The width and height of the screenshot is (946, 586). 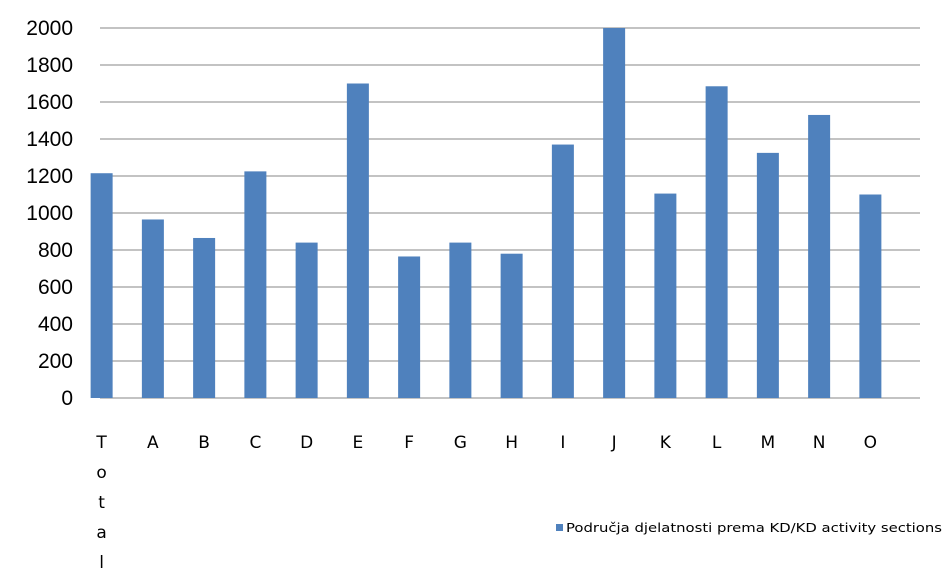 I want to click on x-tick-label: L, so click(x=717, y=443).